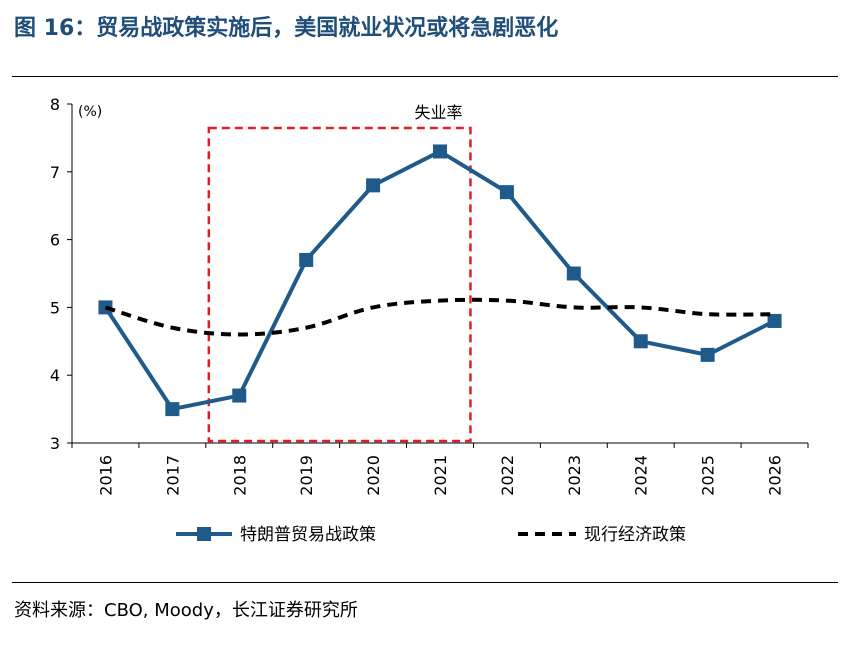 Image resolution: width=865 pixels, height=653 pixels. What do you see at coordinates (439, 317) in the screenshot?
I see `series-line-current-policy` at bounding box center [439, 317].